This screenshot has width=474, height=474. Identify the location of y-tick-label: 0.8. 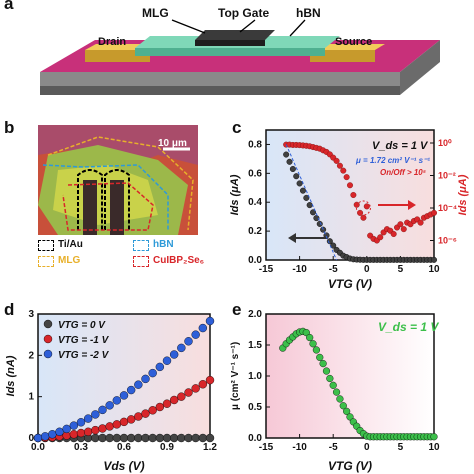
(255, 144).